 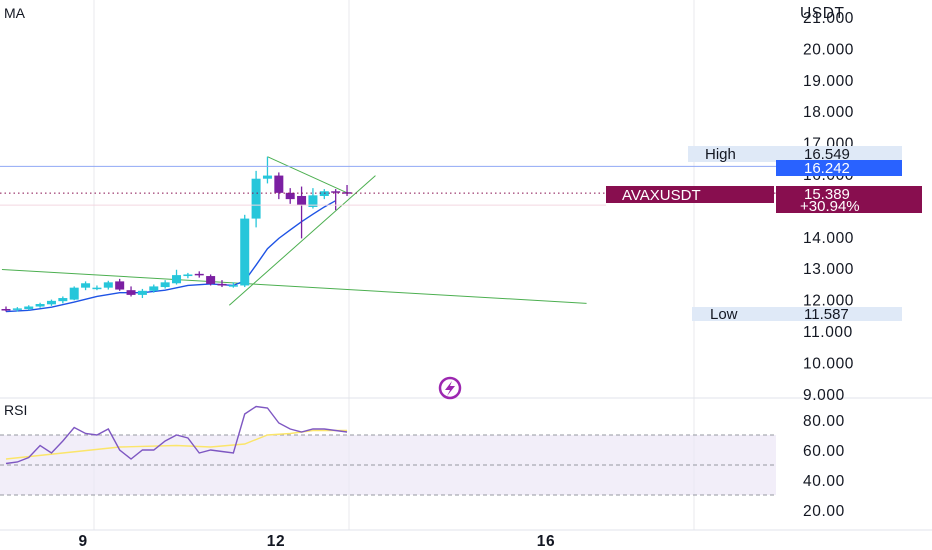 I want to click on candles, so click(x=176, y=234).